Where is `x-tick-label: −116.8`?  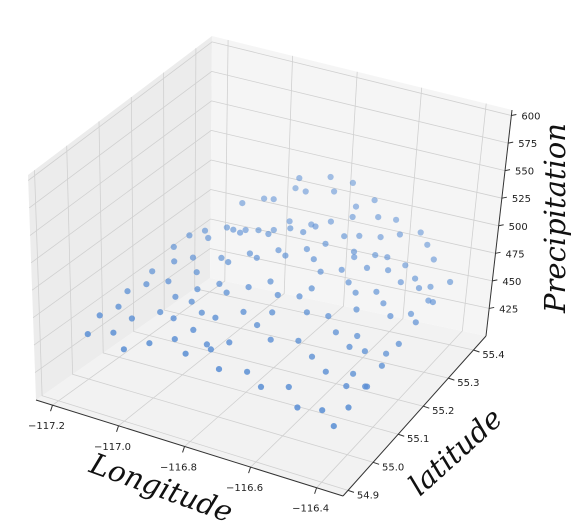 x-tick-label: −116.8 is located at coordinates (178, 467).